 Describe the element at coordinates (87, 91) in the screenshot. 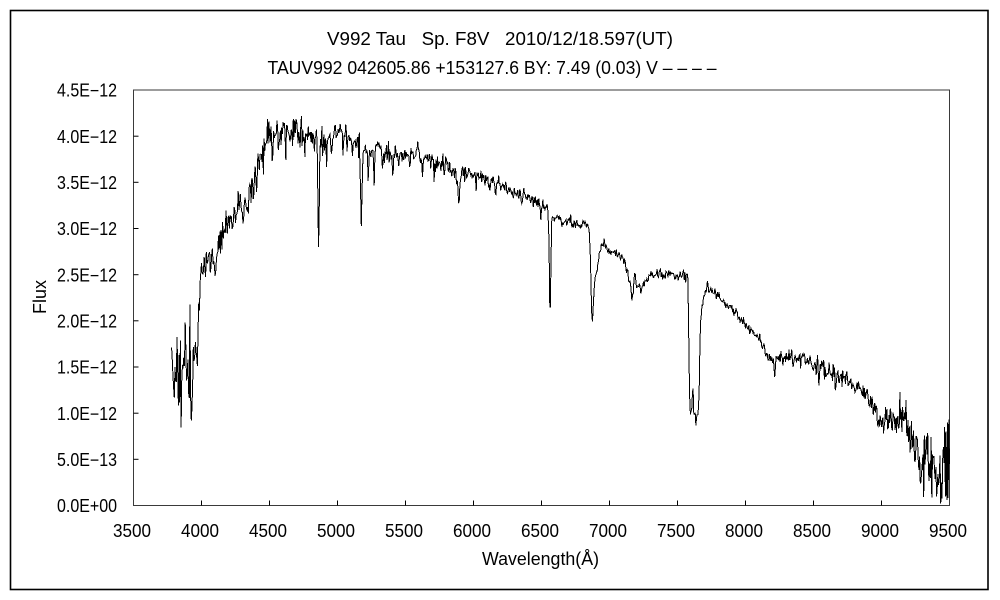

I see `svg-text: 4.5E−12` at that location.